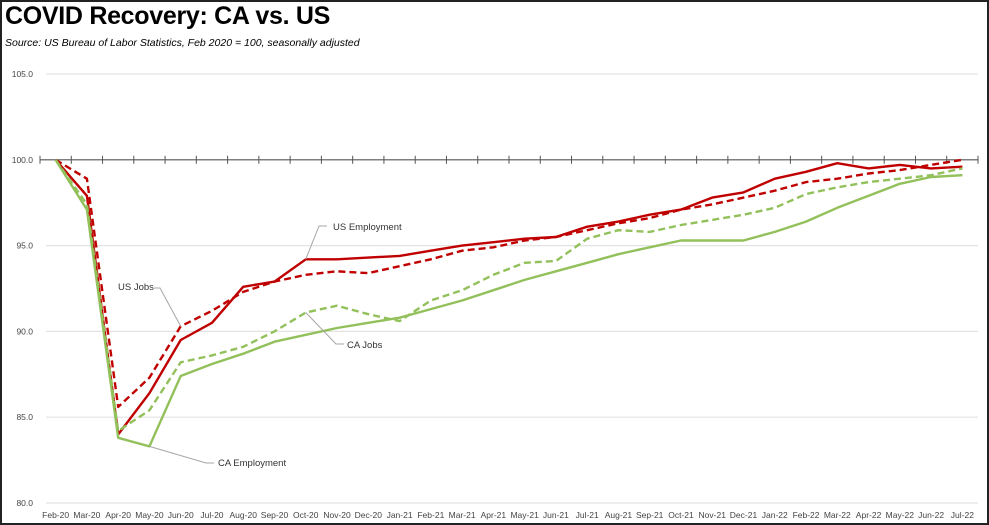 This screenshot has width=989, height=525. I want to click on y-tick-label: 95.0, so click(24, 246).